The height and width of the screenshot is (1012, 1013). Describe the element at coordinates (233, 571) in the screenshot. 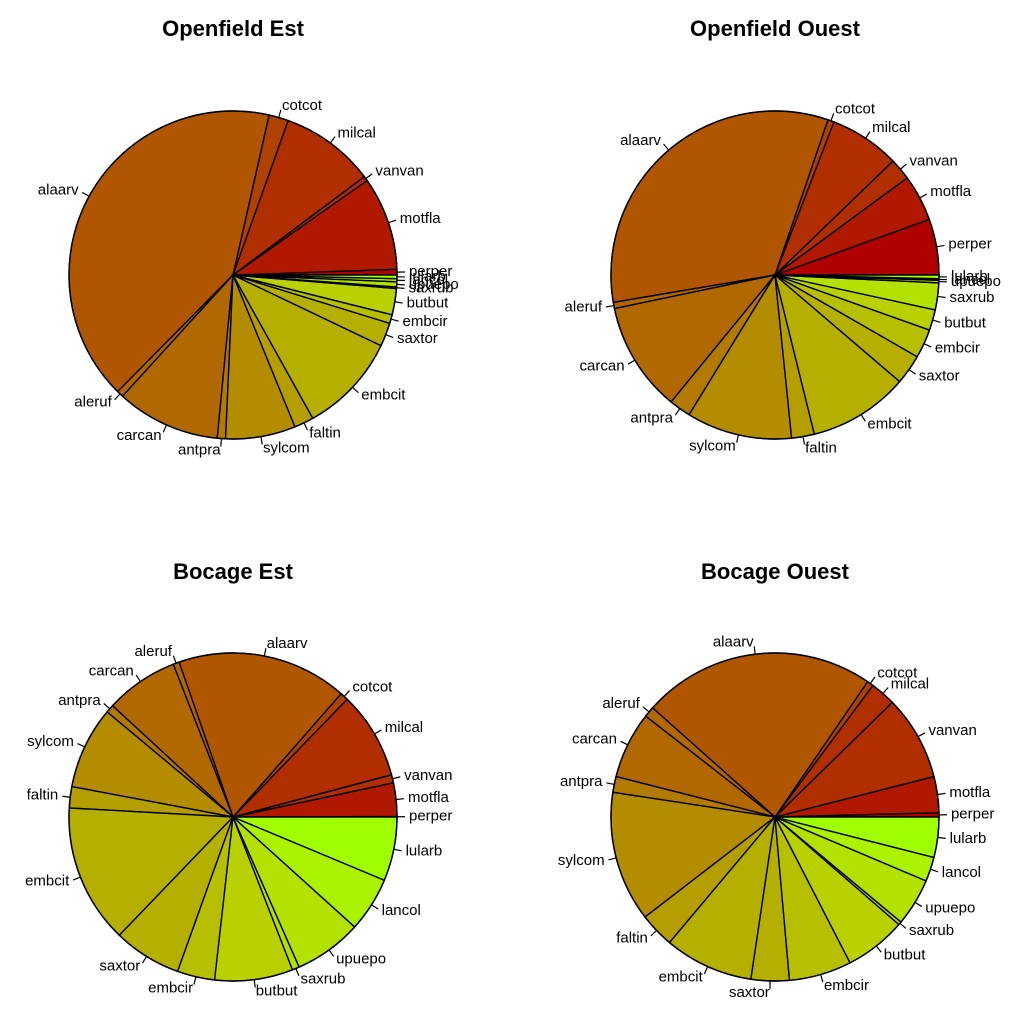

I see `chart-title: Bocage Est` at that location.